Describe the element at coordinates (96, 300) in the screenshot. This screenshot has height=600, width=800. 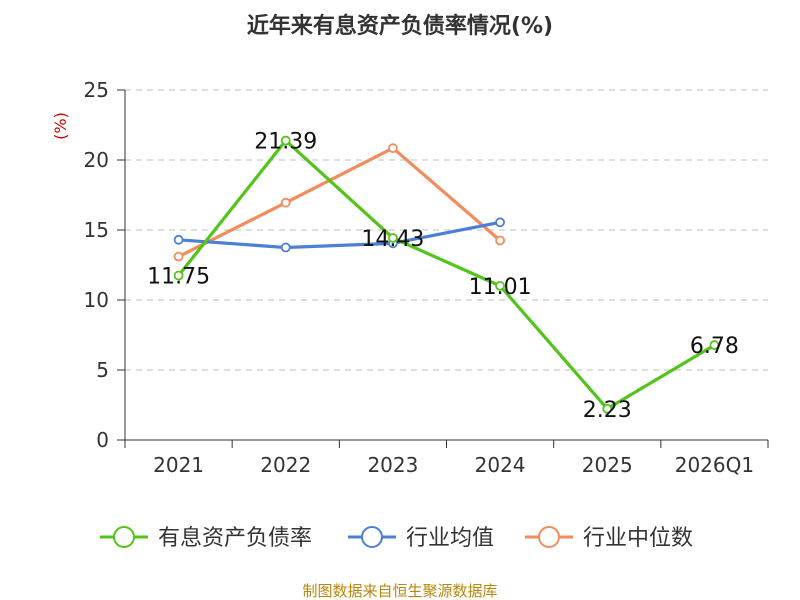
I see `y-tick-label: 10` at that location.